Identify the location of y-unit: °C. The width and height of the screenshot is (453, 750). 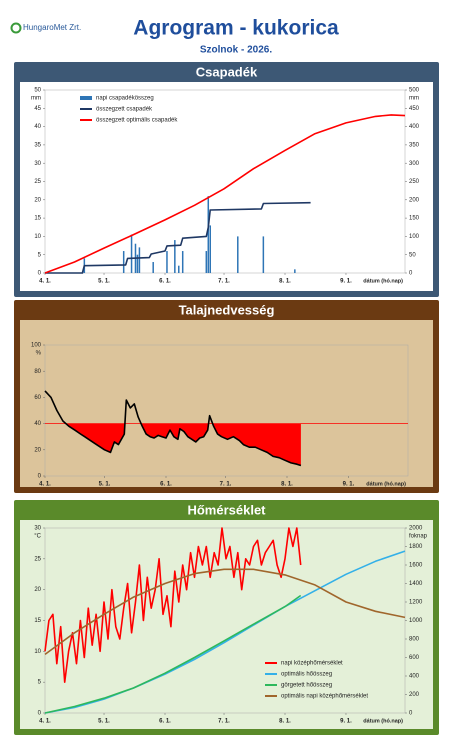
(37, 537).